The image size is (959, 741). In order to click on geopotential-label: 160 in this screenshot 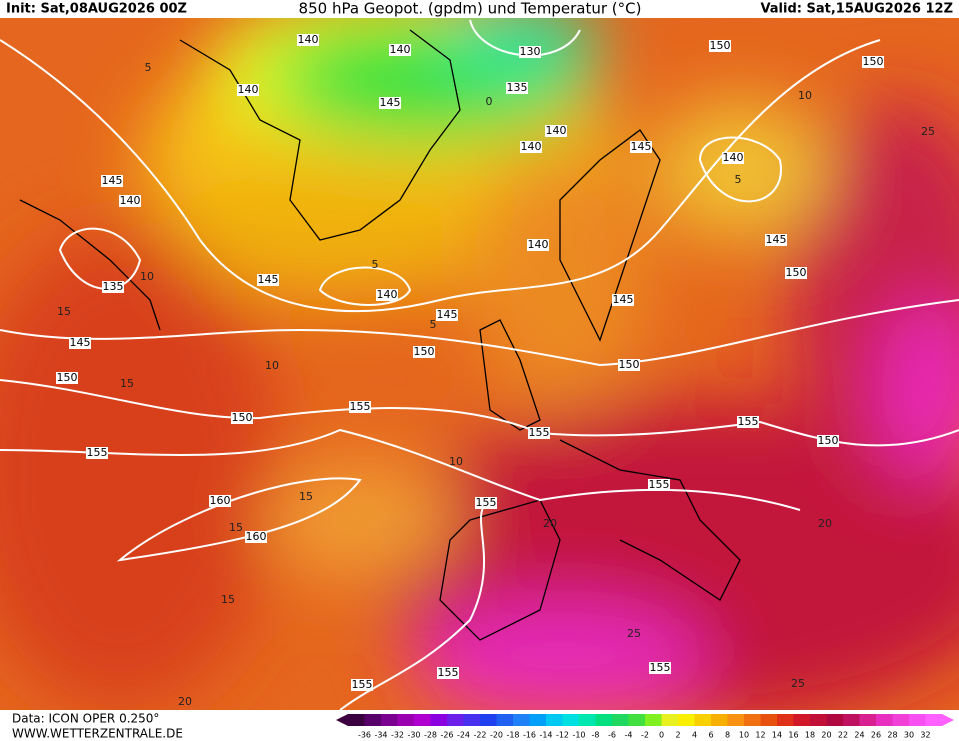, I will do `click(220, 500)`.